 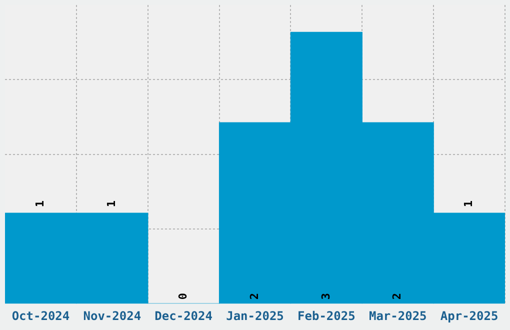 What do you see at coordinates (41, 315) in the screenshot?
I see `x-tick-label: Oct-2024` at bounding box center [41, 315].